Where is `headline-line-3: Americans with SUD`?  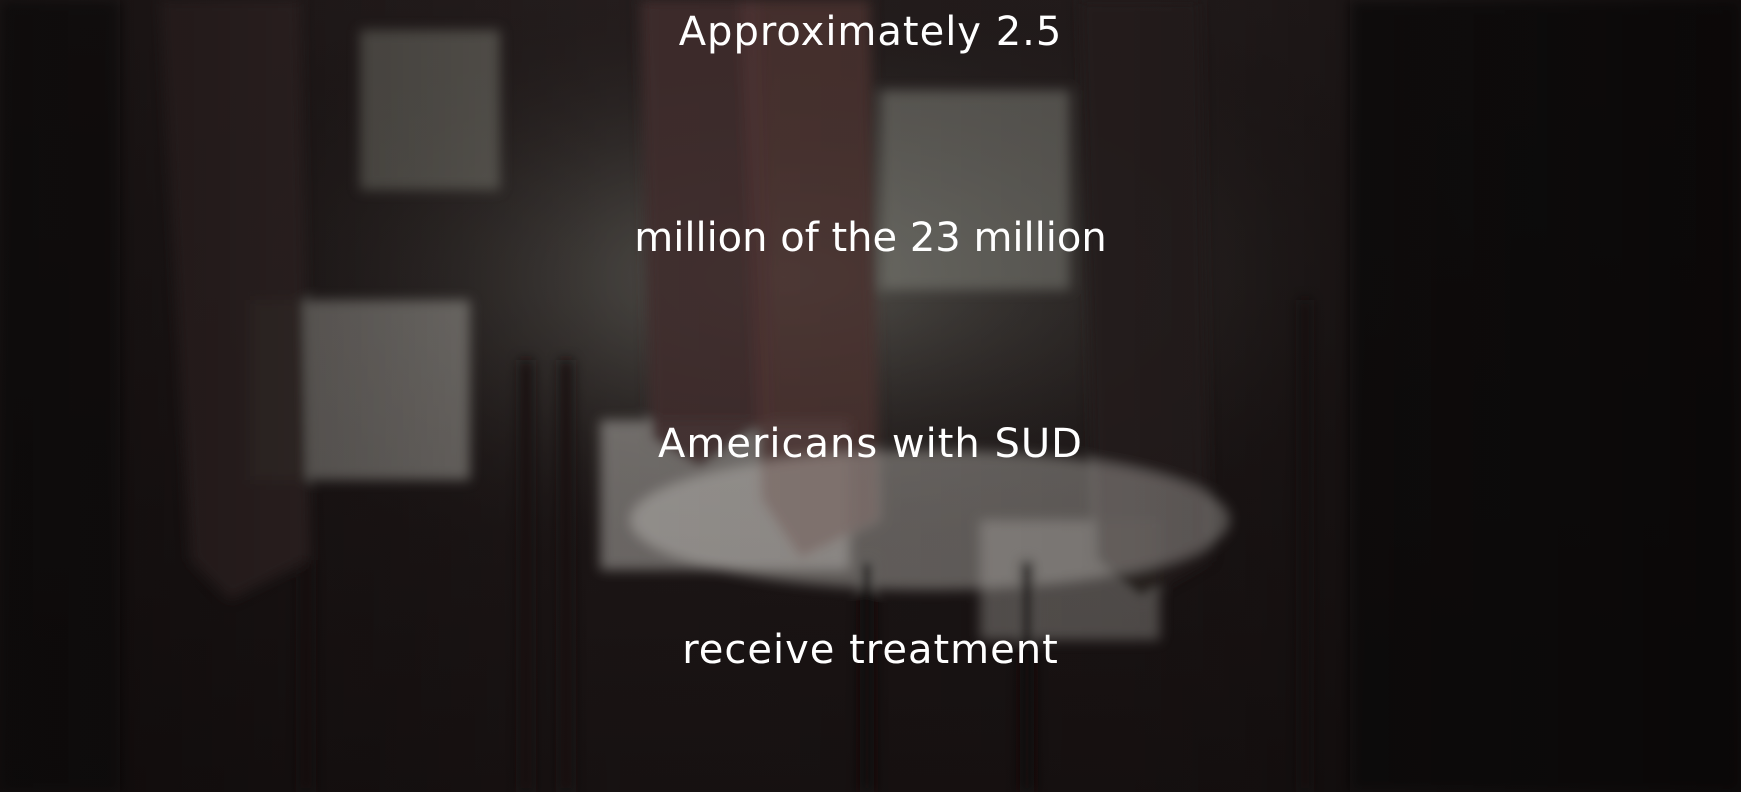 headline-line-3: Americans with SUD is located at coordinates (870, 444).